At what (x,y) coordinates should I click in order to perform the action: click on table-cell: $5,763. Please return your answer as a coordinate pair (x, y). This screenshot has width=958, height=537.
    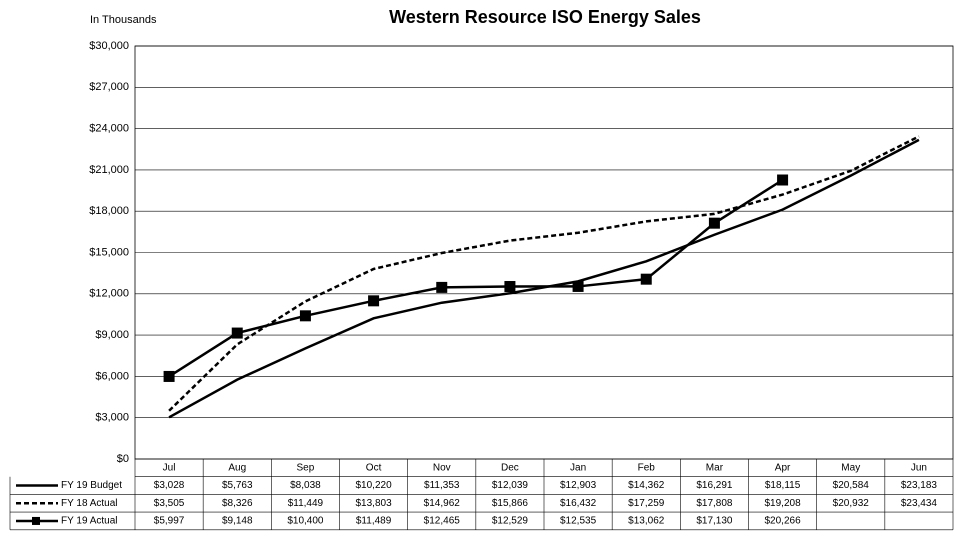
    Looking at the image, I should click on (237, 485).